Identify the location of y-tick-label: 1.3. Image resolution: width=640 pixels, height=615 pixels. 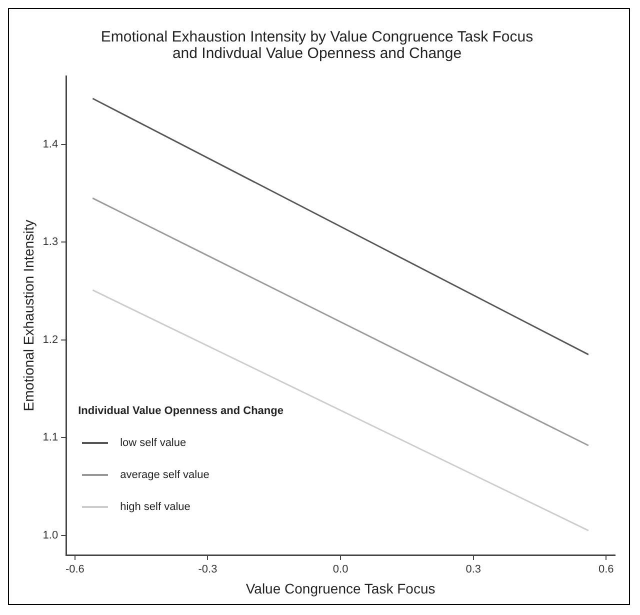
(50, 242).